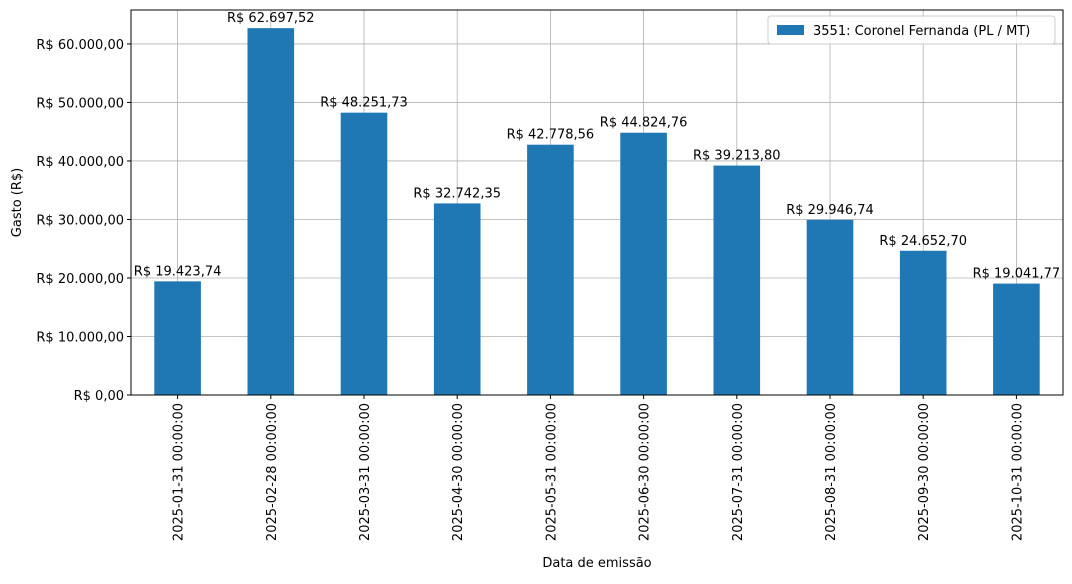 The image size is (1072, 584). Describe the element at coordinates (645, 472) in the screenshot. I see `x-tick-label: 2025-06-30 00:00:00` at that location.